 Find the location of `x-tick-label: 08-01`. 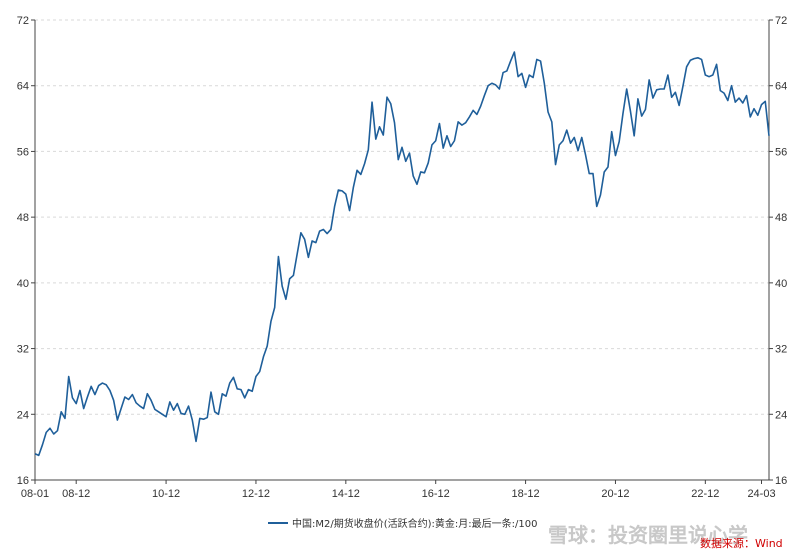

x-tick-label: 08-01 is located at coordinates (35, 494).